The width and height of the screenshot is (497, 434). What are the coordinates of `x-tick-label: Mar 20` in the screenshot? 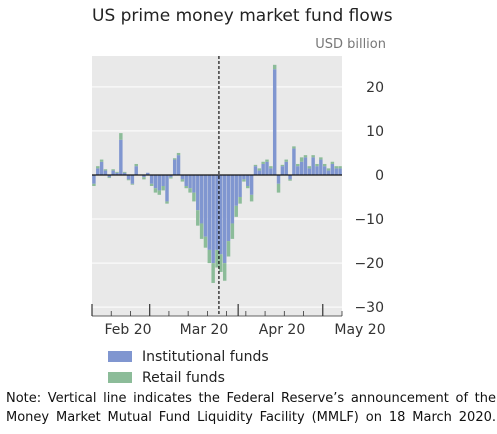 It's located at (204, 330).